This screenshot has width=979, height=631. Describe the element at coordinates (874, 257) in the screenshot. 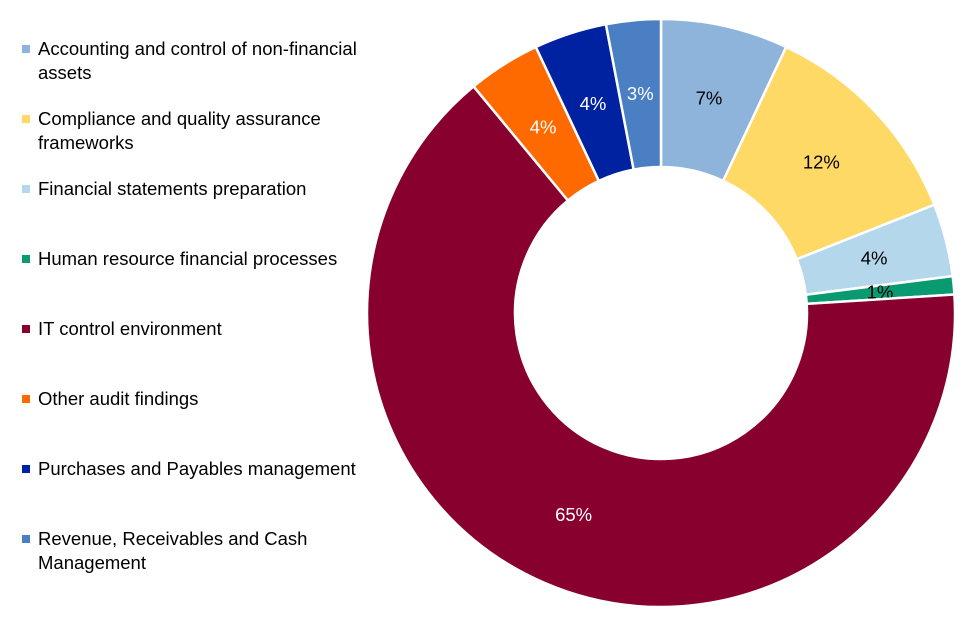

I see `slice-data-label-3: 4%` at that location.